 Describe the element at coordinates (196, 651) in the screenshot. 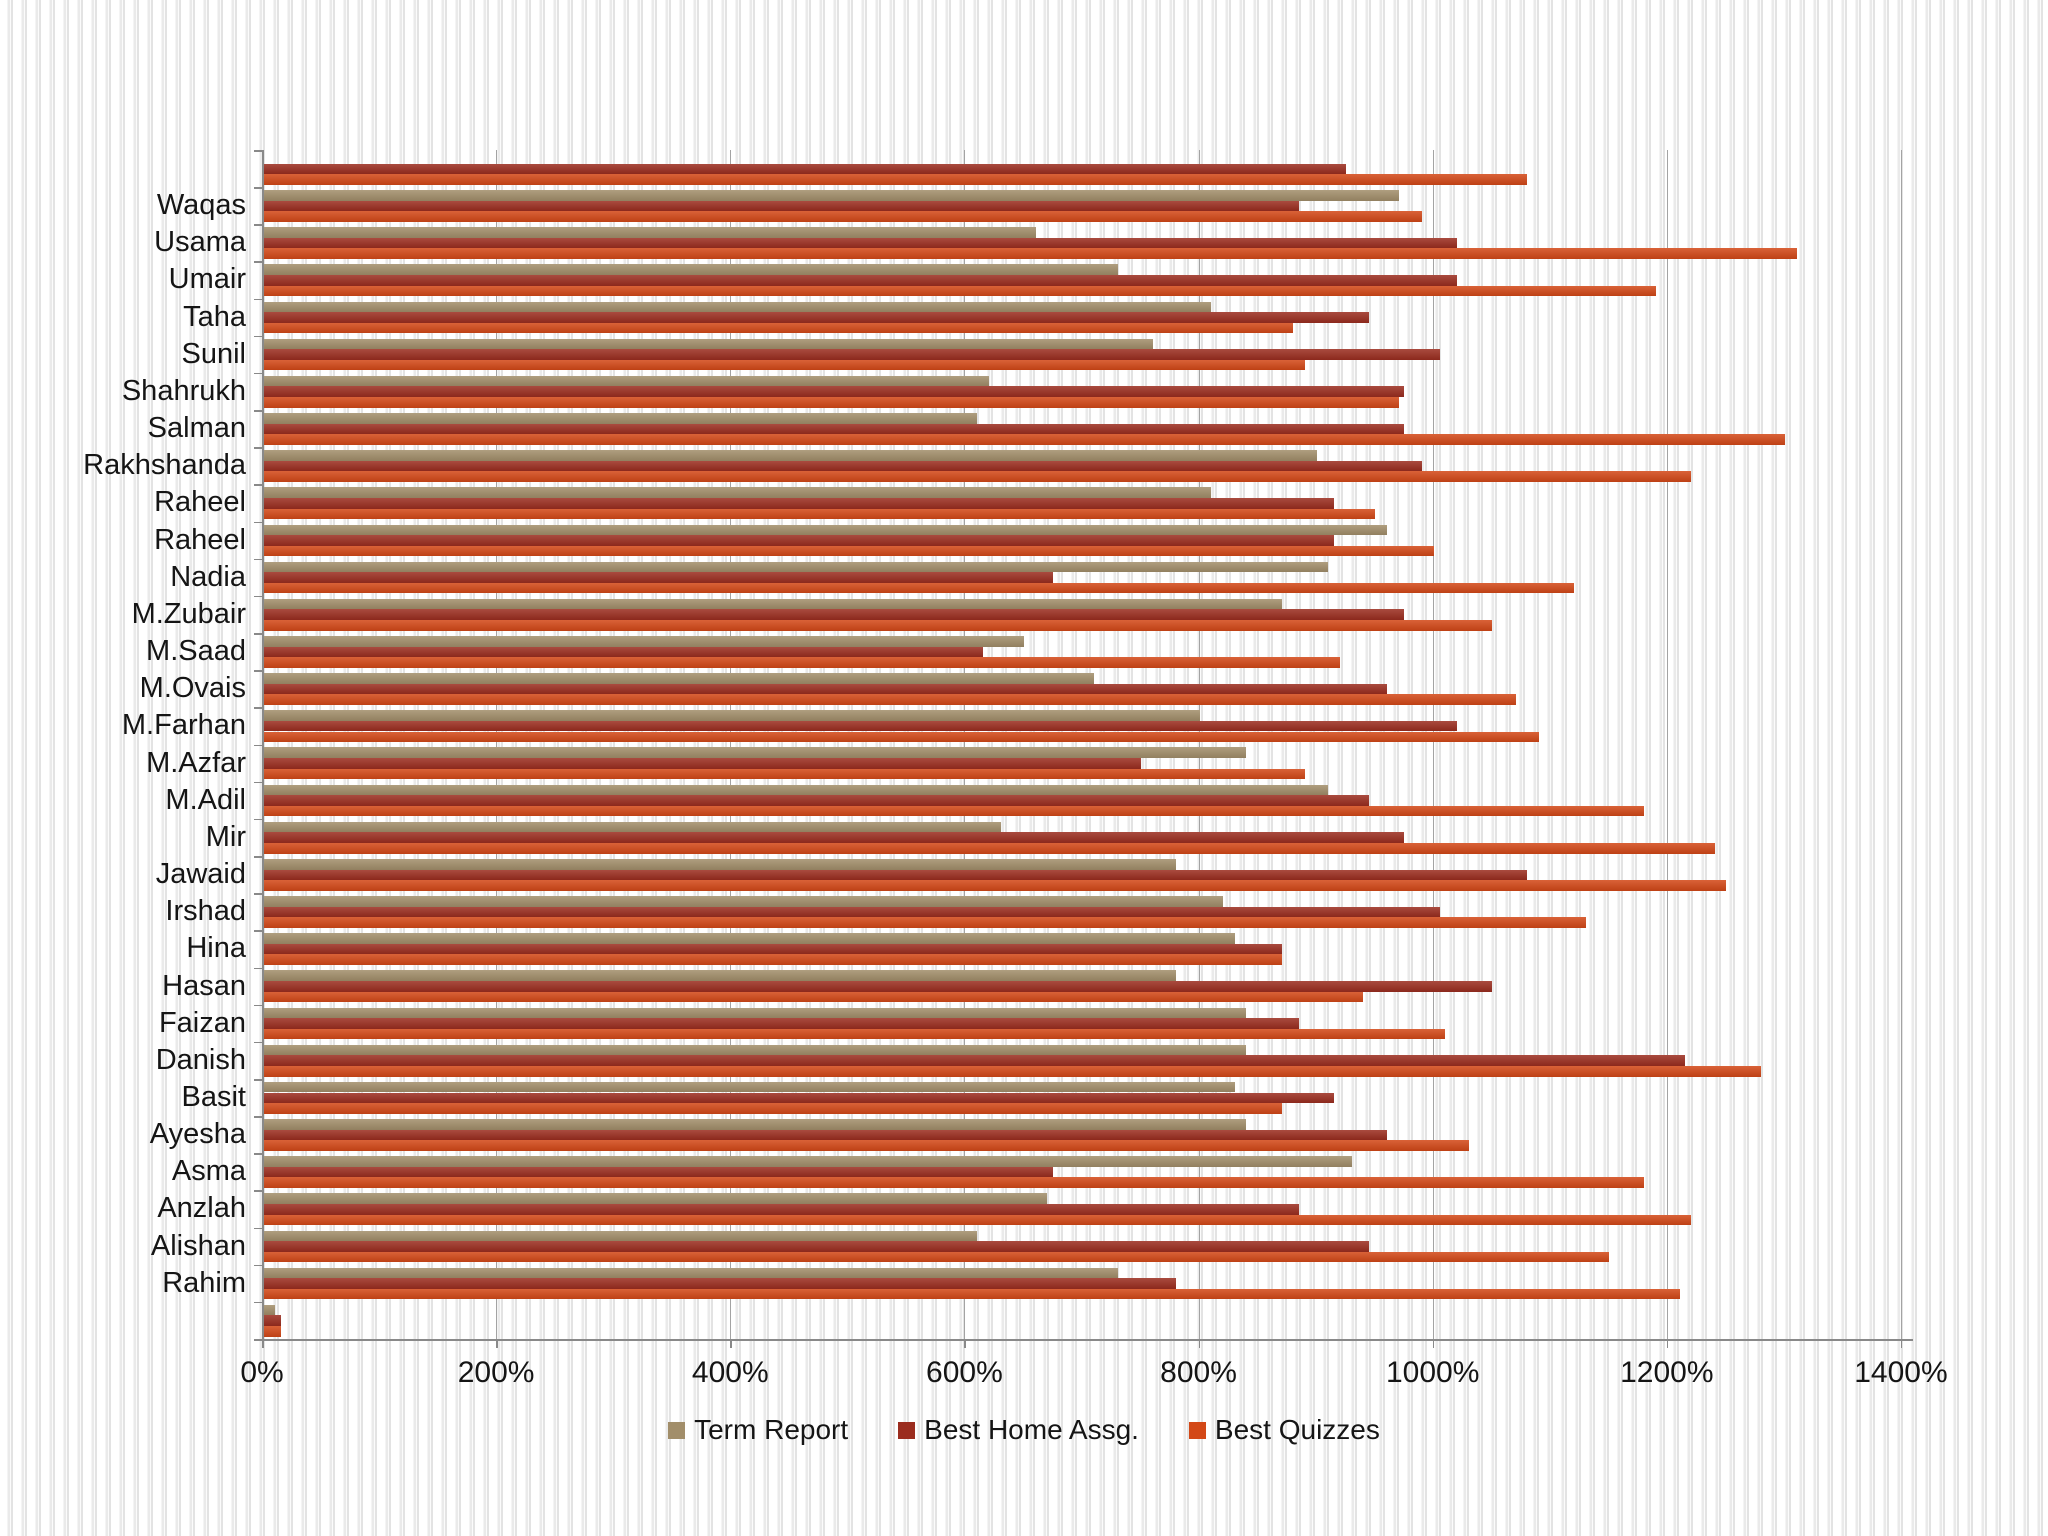

I see `category-label: M.Saad` at that location.